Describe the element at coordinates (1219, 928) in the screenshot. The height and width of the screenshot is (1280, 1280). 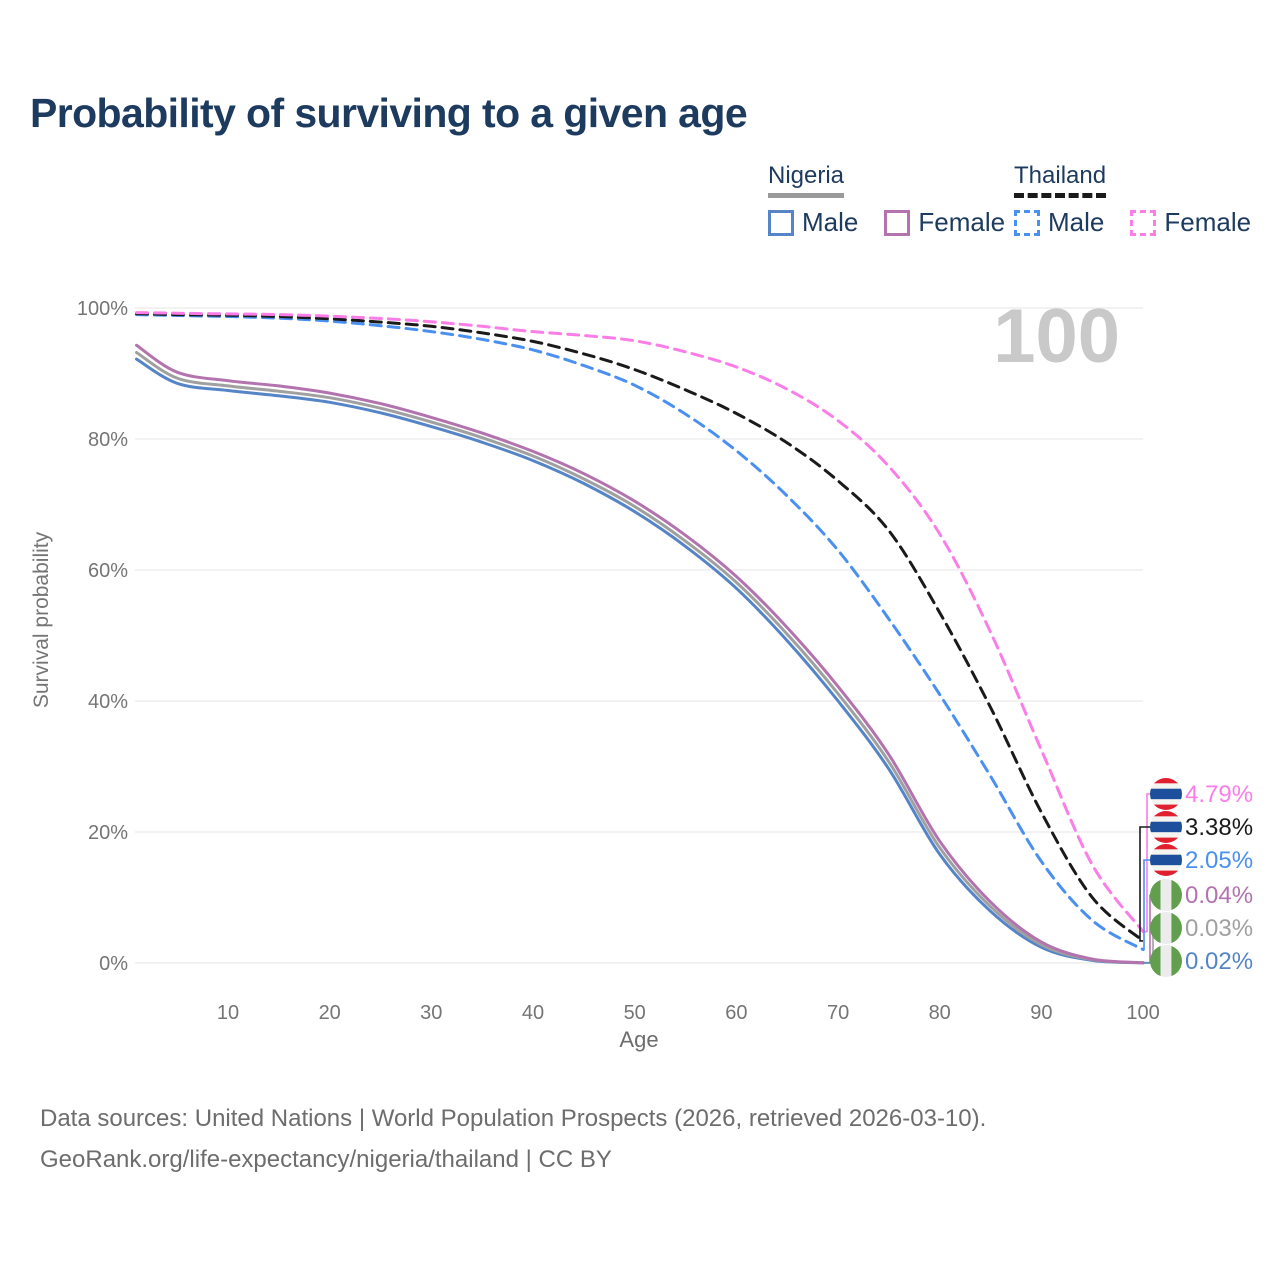
I see `end-value-label: 0.03%` at that location.